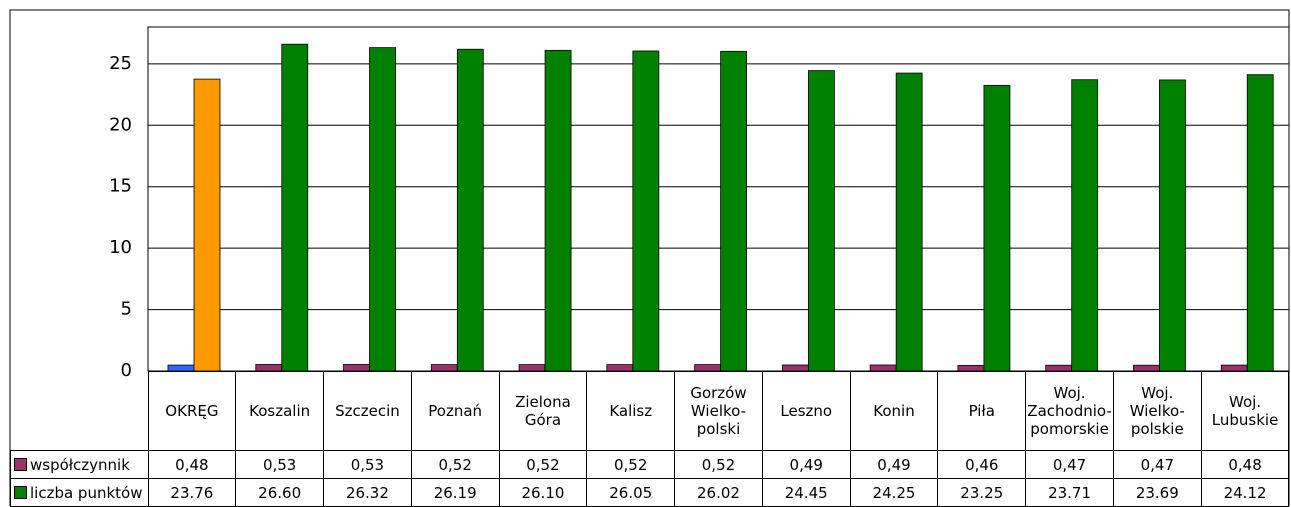 This screenshot has height=507, width=1291. I want to click on y-tick-label: 25, so click(120, 63).